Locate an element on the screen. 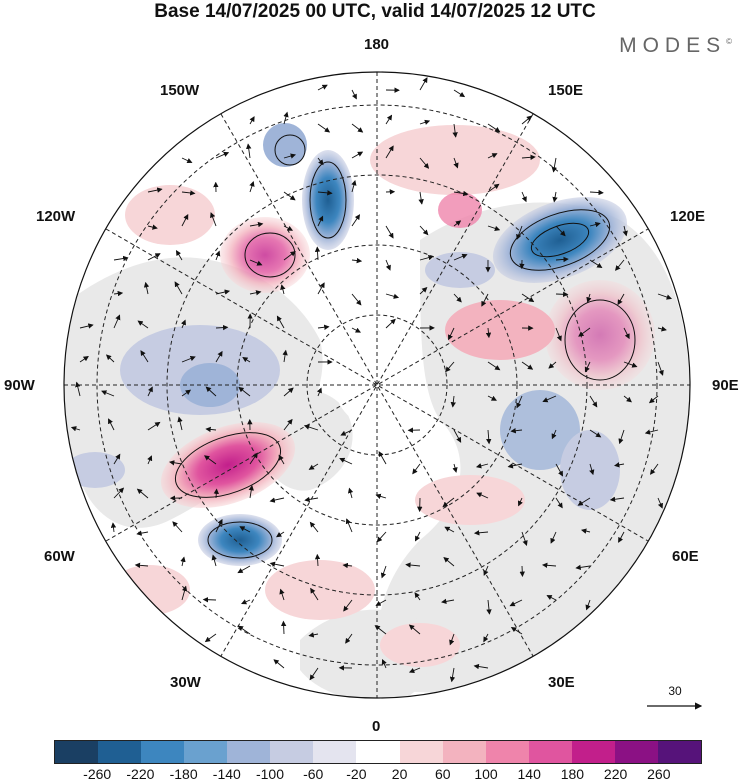 The width and height of the screenshot is (750, 783). colorbar-tick-label: 220 is located at coordinates (615, 774).